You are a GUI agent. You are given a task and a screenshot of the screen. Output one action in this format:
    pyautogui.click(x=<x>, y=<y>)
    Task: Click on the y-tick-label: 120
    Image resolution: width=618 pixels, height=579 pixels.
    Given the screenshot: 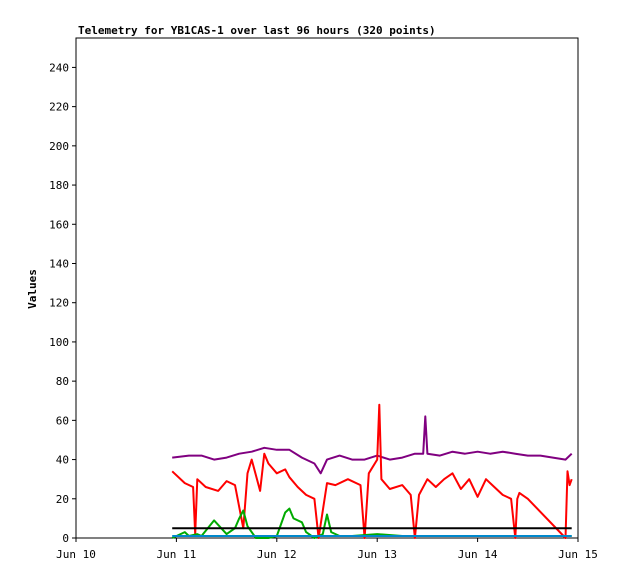 What is the action you would take?
    pyautogui.click(x=59, y=303)
    